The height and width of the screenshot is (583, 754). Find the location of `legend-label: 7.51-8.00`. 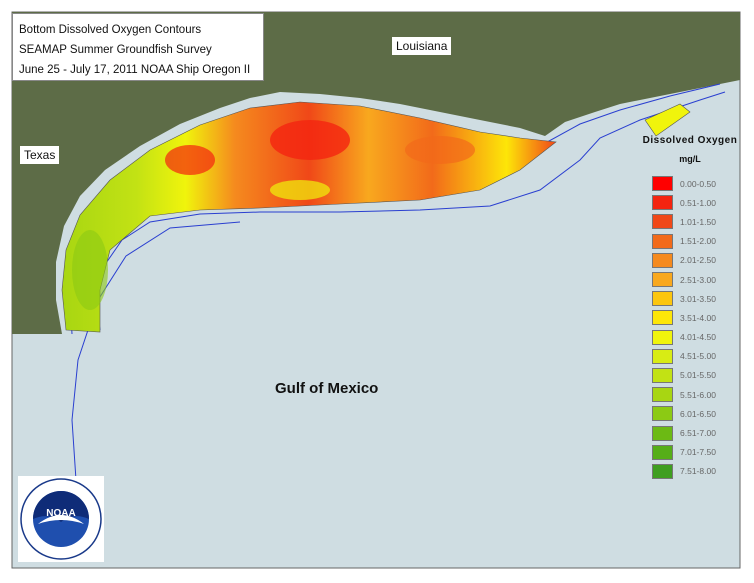

legend-label: 7.51-8.00 is located at coordinates (698, 471).